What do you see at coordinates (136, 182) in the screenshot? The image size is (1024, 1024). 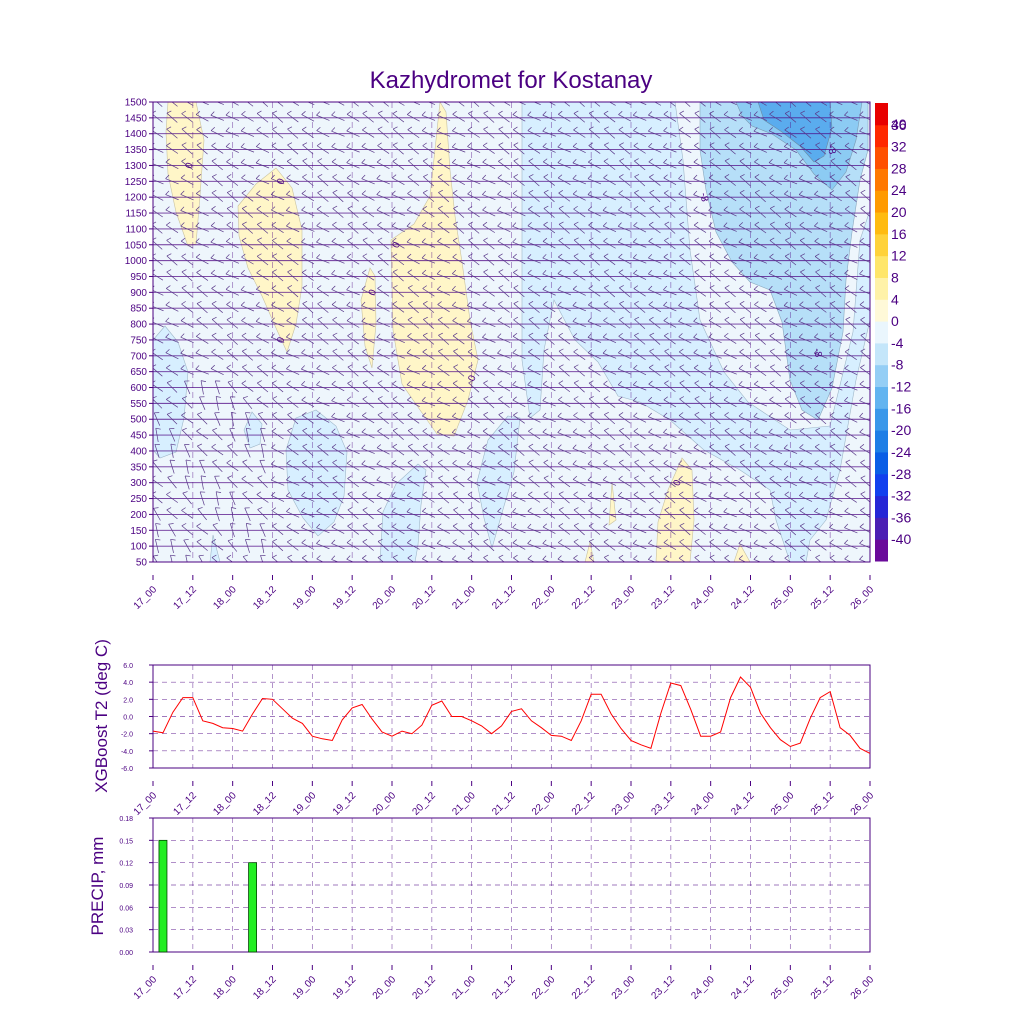 I see `y-tick-label: 1250` at bounding box center [136, 182].